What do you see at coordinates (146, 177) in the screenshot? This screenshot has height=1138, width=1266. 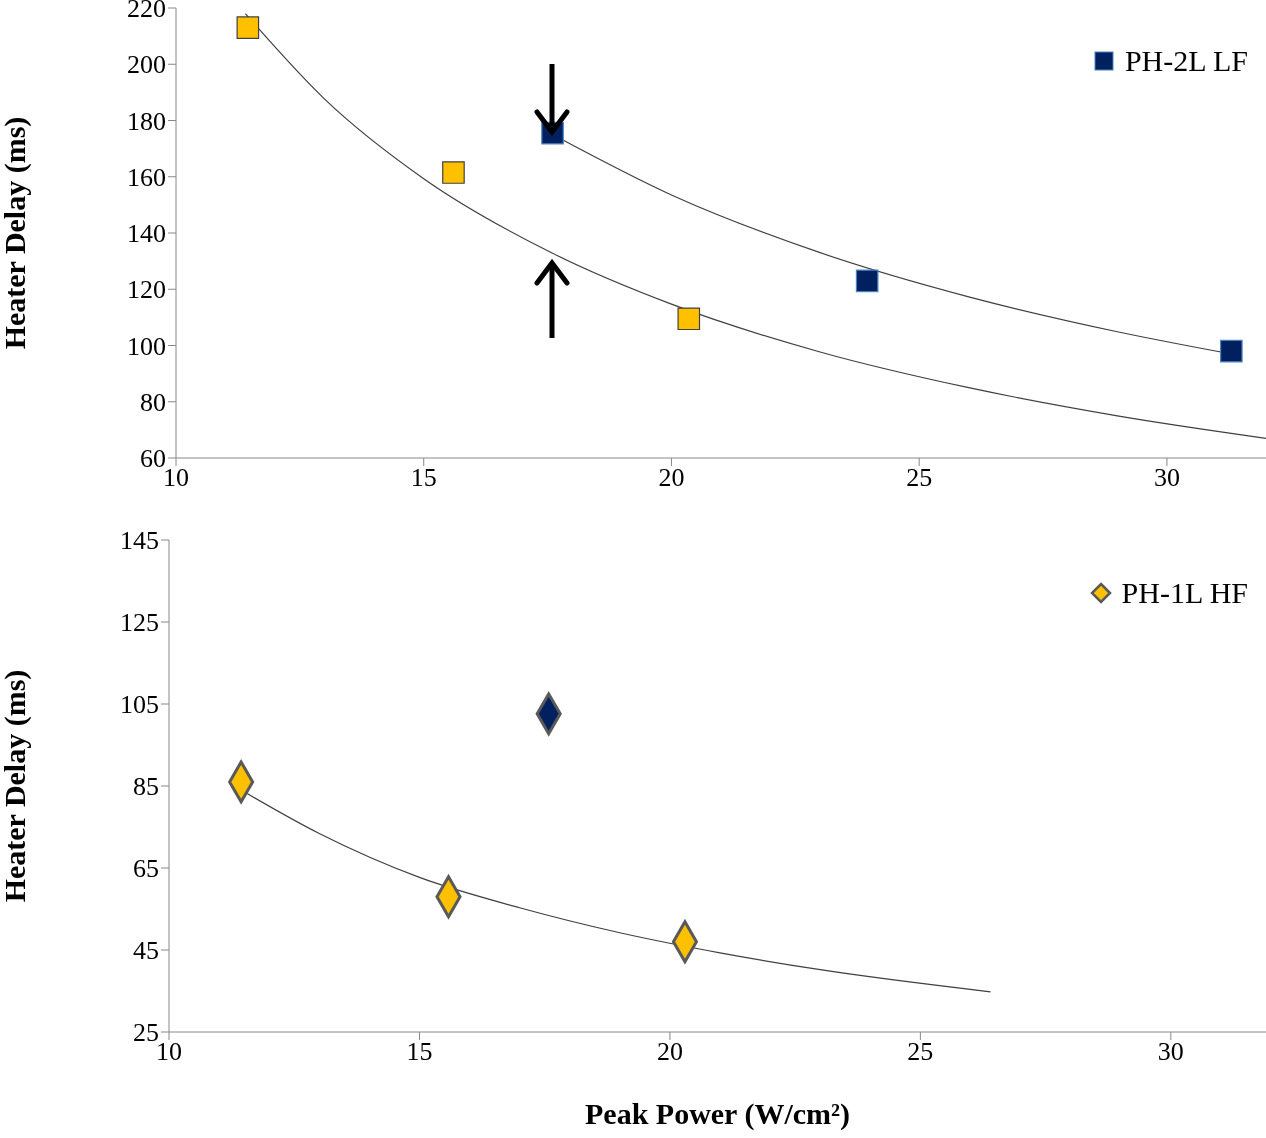 I see `y-tick-label: 160` at bounding box center [146, 177].